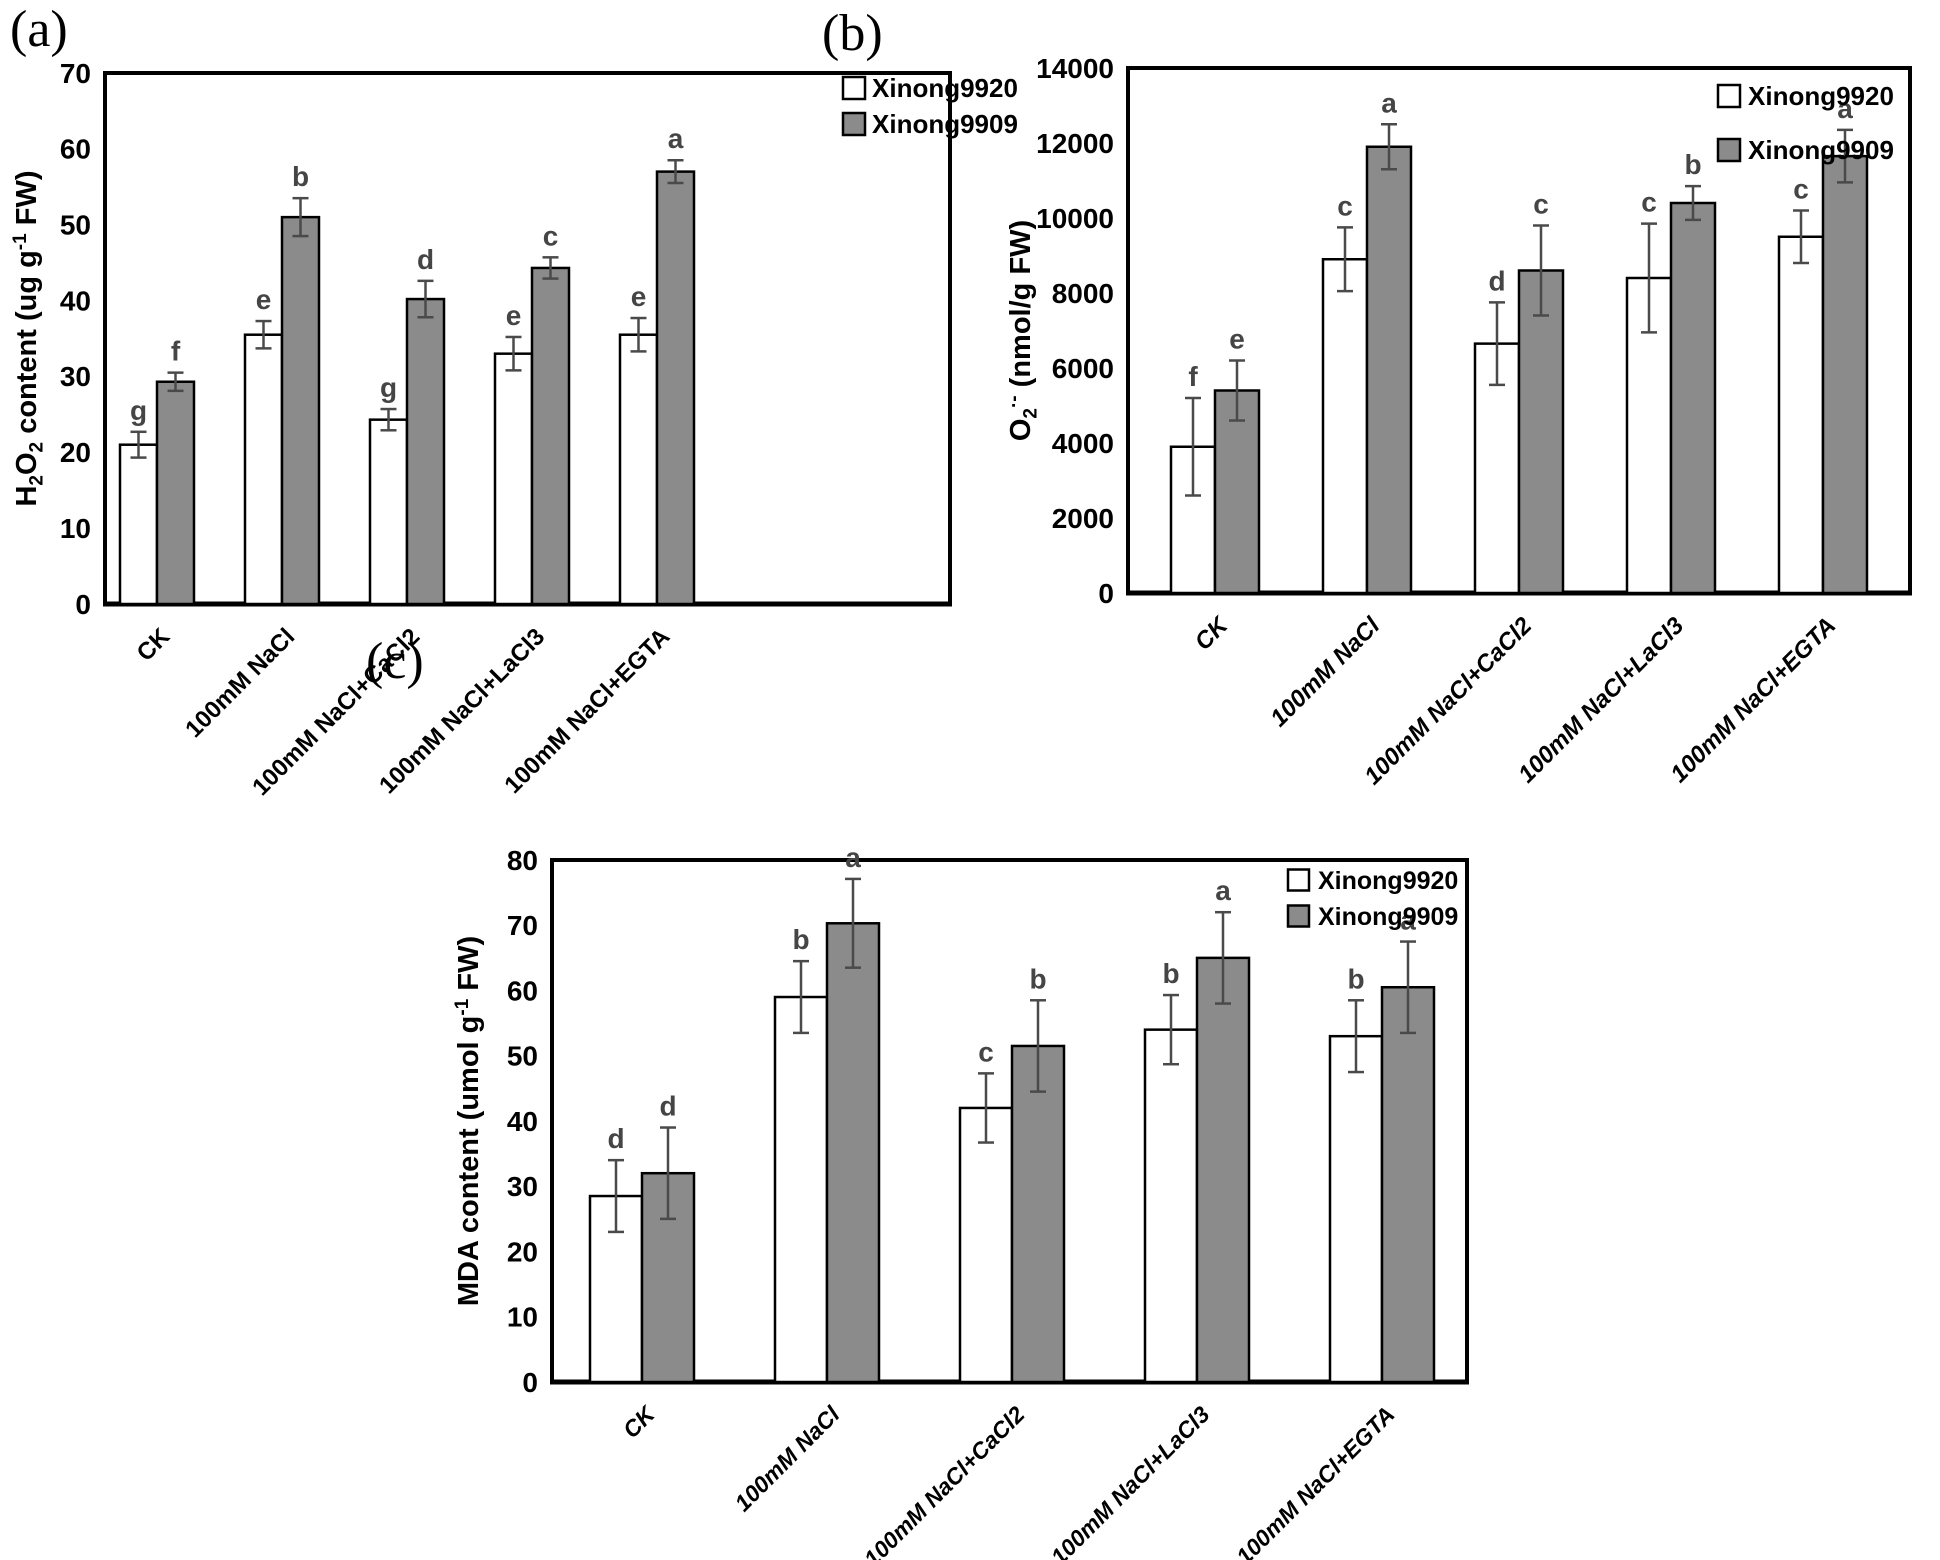  Describe the element at coordinates (1083, 443) in the screenshot. I see `y-tick-label: 4000` at that location.